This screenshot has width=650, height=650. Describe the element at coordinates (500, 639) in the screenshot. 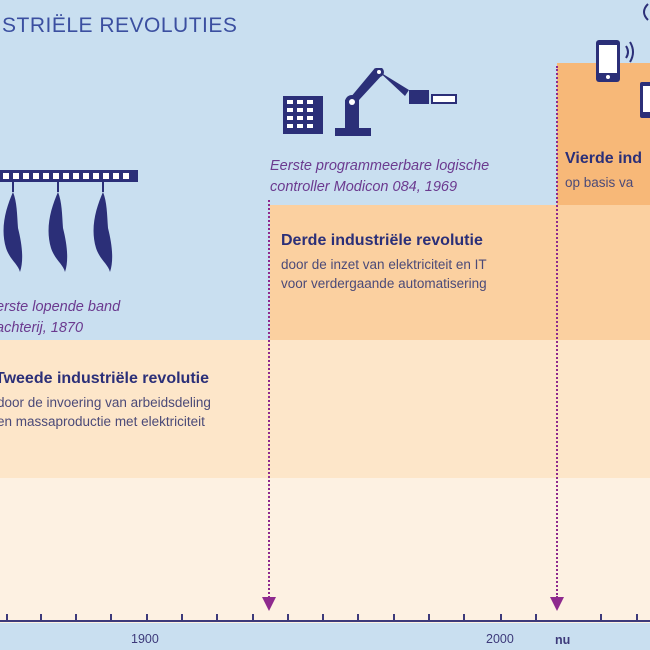

I see `year-label-2000: 2000` at that location.